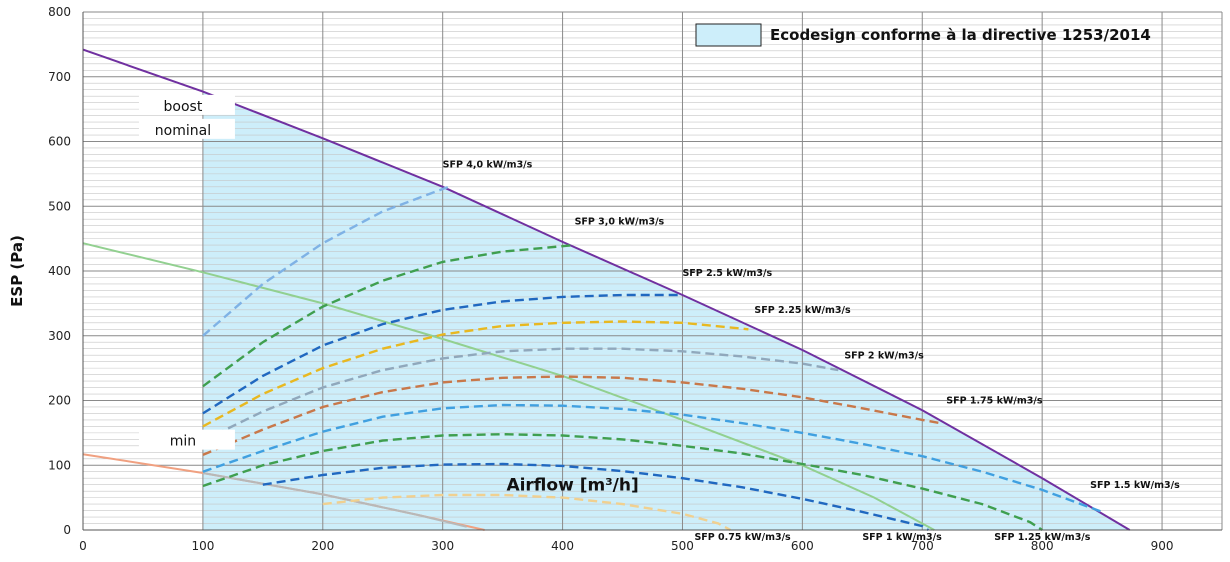  What do you see at coordinates (488, 164) in the screenshot?
I see `sfp-label: SFP 4,0 kW/m3/s` at bounding box center [488, 164].